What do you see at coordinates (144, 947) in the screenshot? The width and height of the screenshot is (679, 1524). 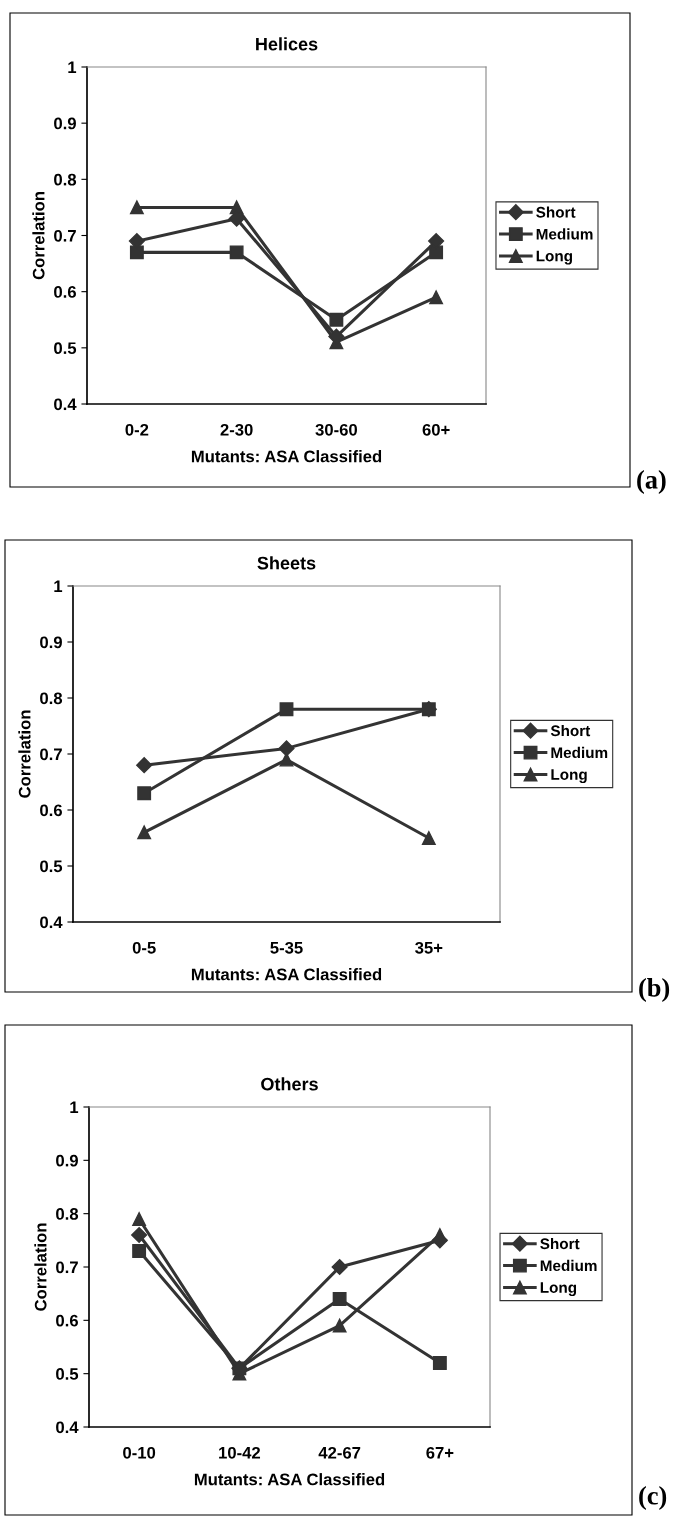 I see `x-tick-label: 0-5` at bounding box center [144, 947].